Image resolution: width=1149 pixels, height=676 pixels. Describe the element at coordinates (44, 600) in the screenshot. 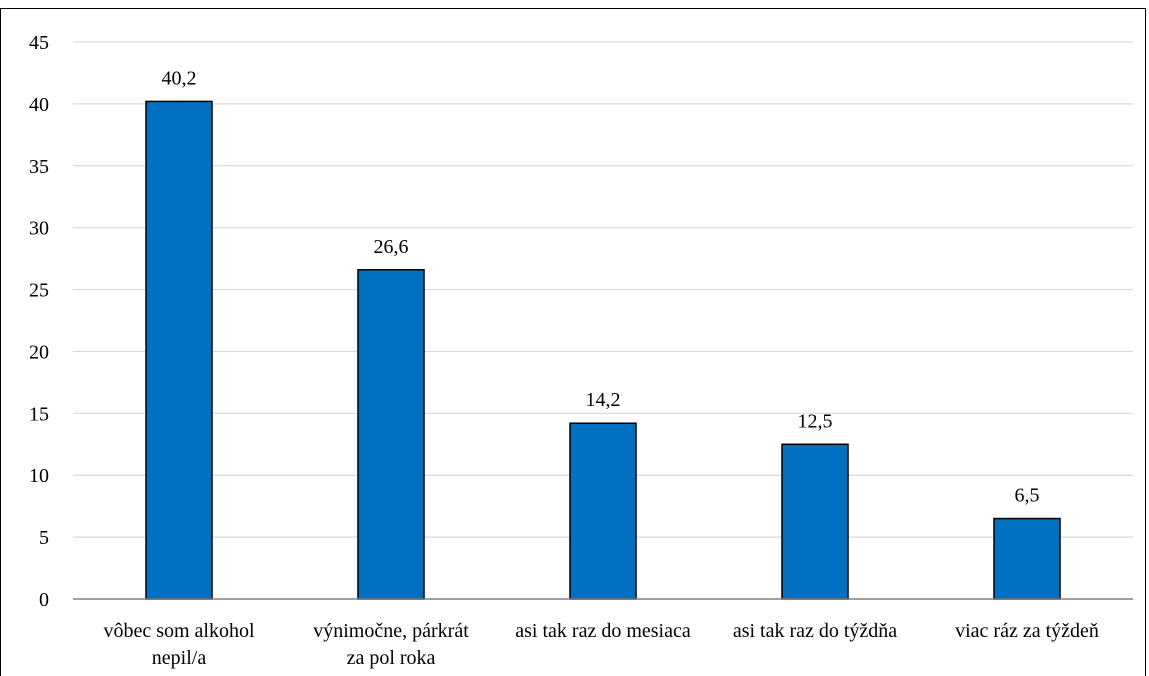

I see `y-tick-label: 0` at that location.